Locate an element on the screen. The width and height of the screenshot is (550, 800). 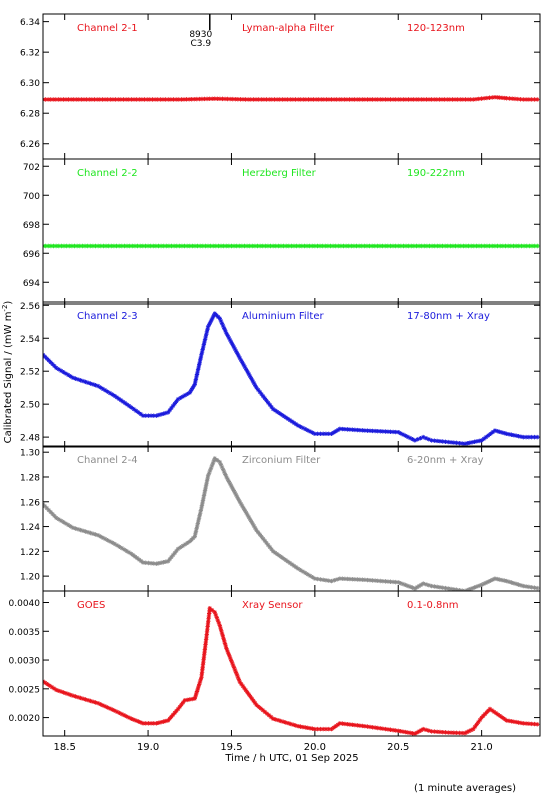
y-tick-label: 696 is located at coordinates (31, 255).